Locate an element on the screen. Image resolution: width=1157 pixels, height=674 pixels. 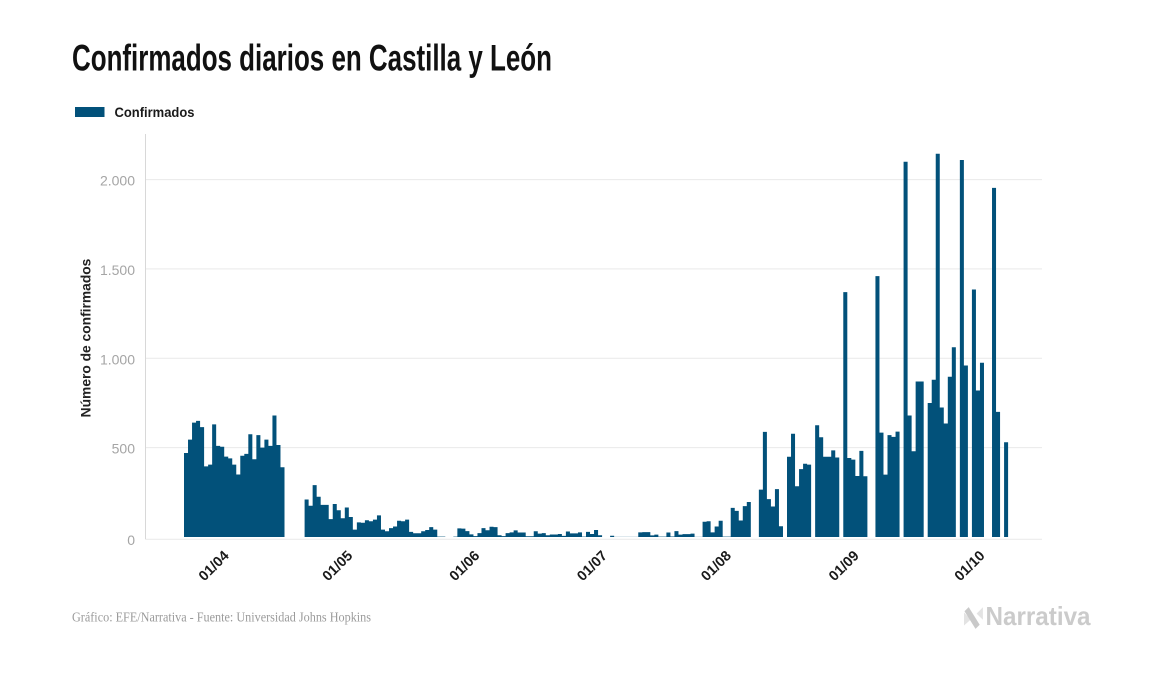
svg-text: Confirmados is located at coordinates (155, 112).